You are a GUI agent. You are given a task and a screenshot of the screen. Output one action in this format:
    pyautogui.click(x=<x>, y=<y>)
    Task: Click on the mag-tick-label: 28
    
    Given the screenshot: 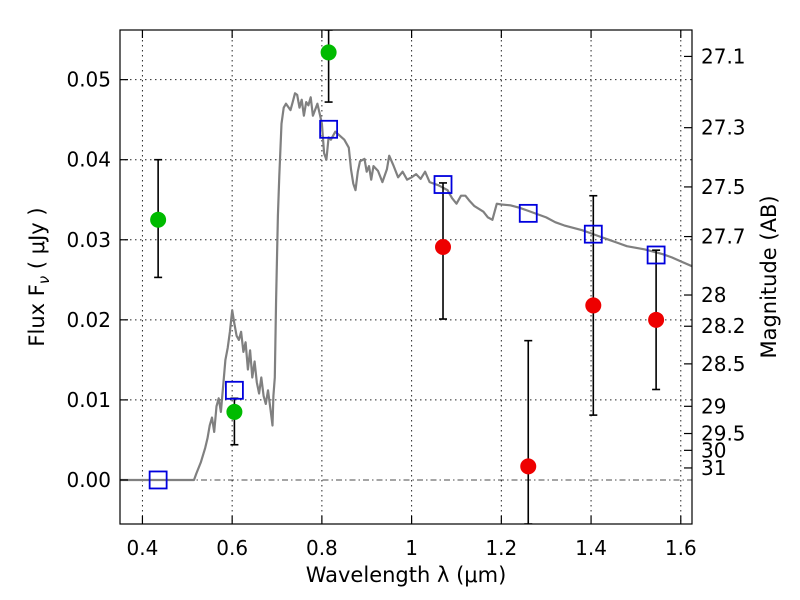 What is the action you would take?
    pyautogui.click(x=713, y=295)
    